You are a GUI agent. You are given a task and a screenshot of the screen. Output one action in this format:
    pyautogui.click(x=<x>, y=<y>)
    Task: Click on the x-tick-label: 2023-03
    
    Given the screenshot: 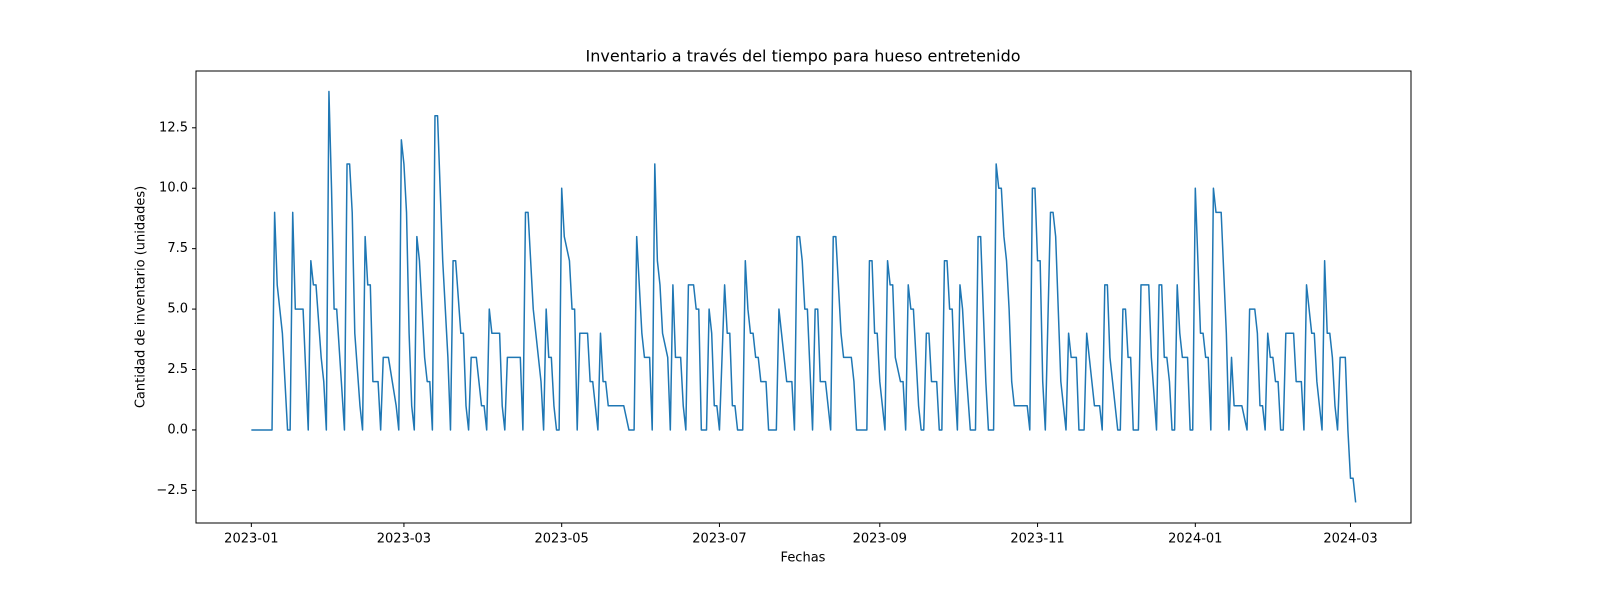 What is the action you would take?
    pyautogui.click(x=404, y=539)
    